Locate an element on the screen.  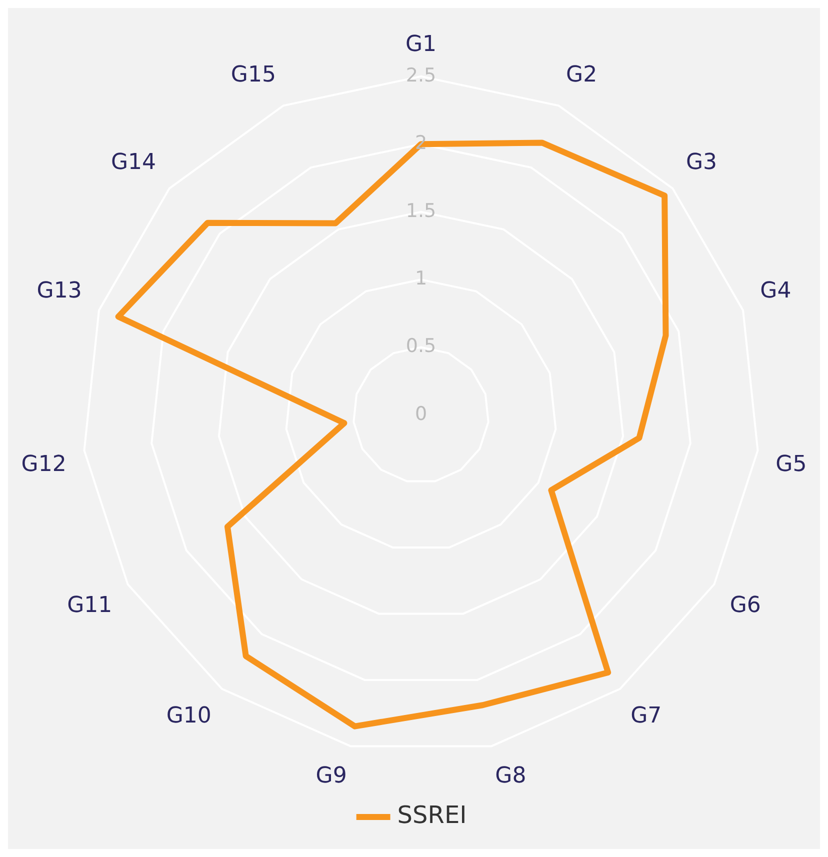
y-tick-label: 2.5 is located at coordinates (421, 75).